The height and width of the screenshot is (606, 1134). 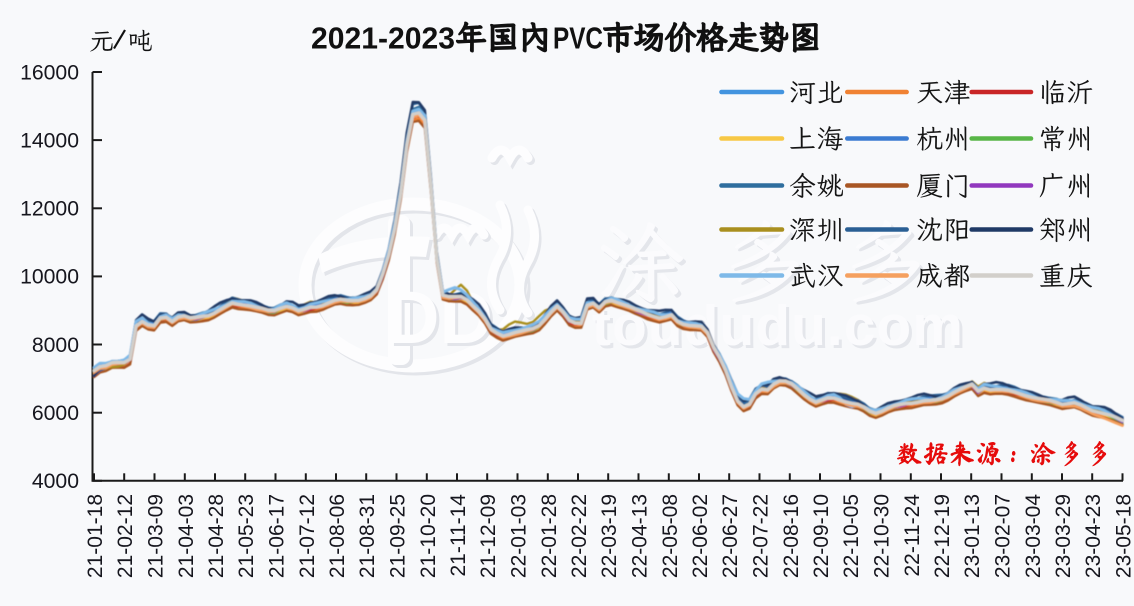 I want to click on svg-text: 22-06-27, so click(x=730, y=536).